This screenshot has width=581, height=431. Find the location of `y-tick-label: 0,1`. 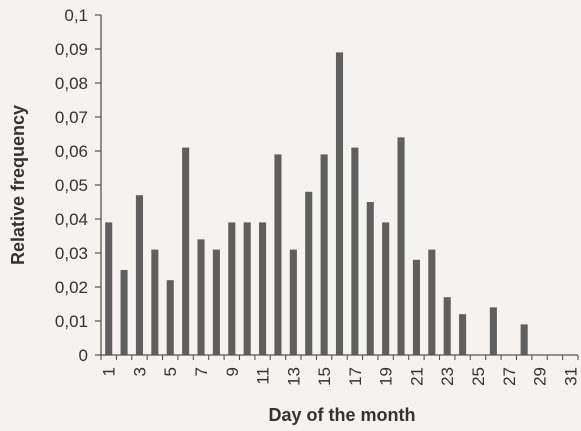

y-tick-label: 0,1 is located at coordinates (76, 15).